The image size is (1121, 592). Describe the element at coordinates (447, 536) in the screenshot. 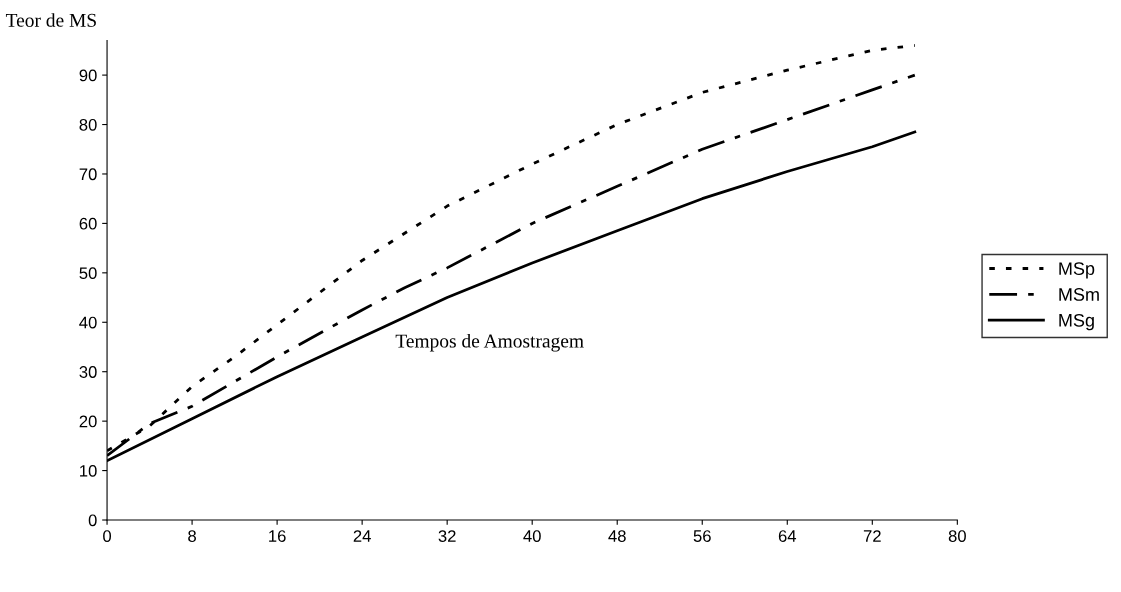

I see `x-tick-label: 32` at that location.